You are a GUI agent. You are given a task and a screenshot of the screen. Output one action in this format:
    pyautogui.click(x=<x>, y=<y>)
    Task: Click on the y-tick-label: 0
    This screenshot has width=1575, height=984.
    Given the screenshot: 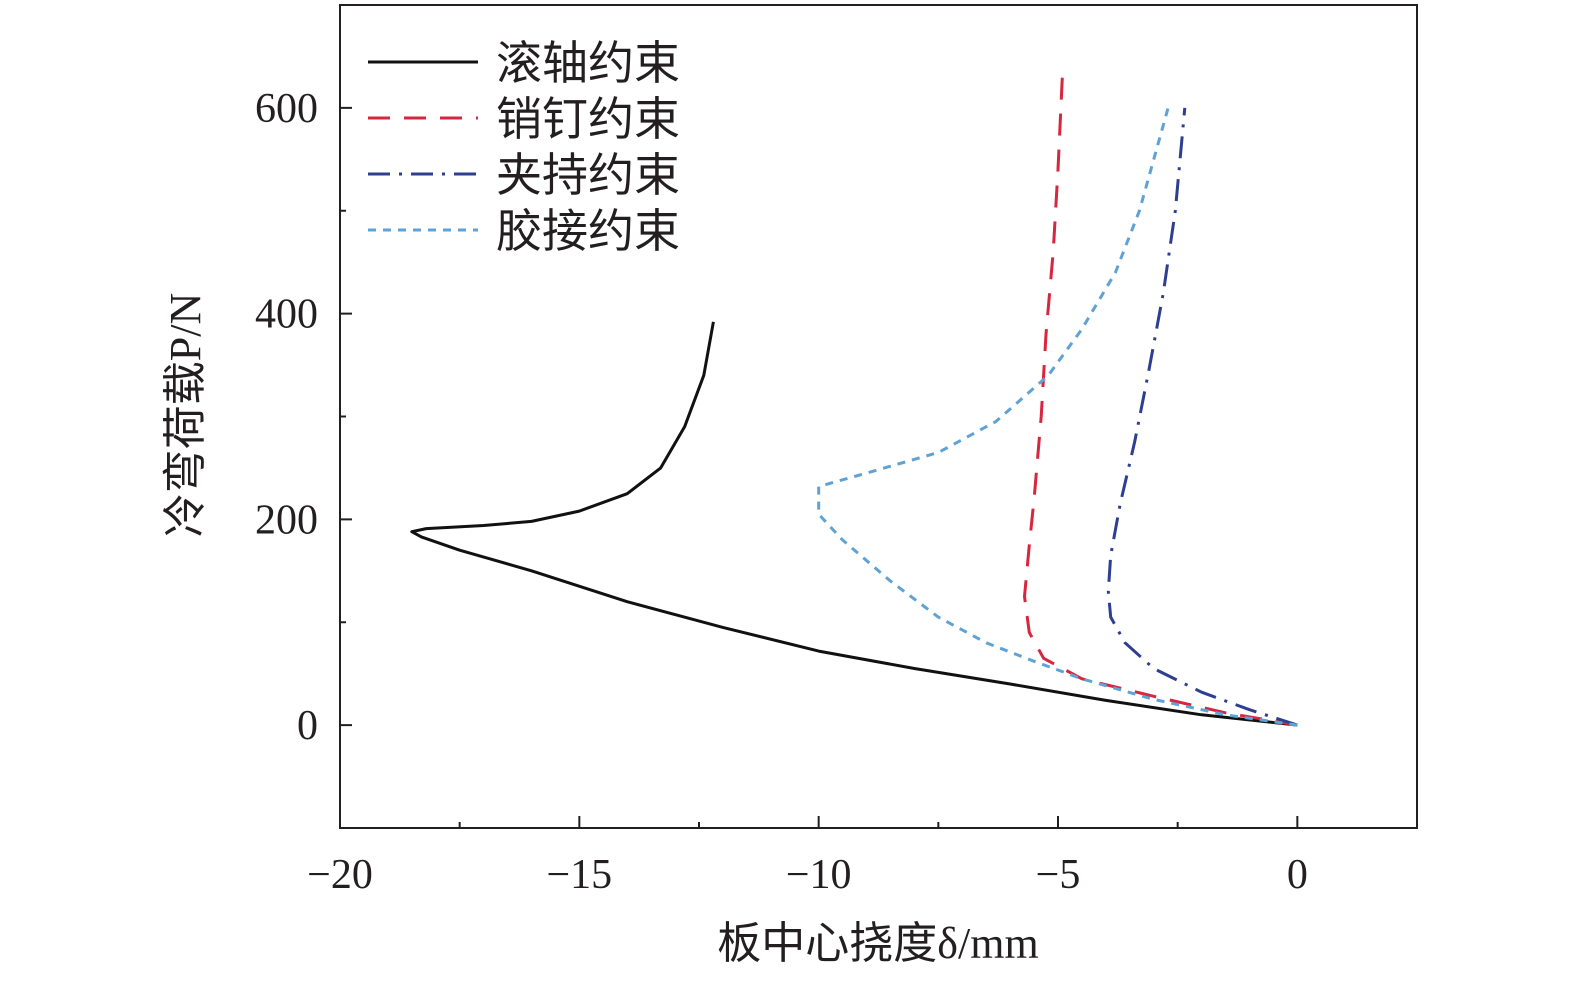 What is the action you would take?
    pyautogui.click(x=307, y=726)
    